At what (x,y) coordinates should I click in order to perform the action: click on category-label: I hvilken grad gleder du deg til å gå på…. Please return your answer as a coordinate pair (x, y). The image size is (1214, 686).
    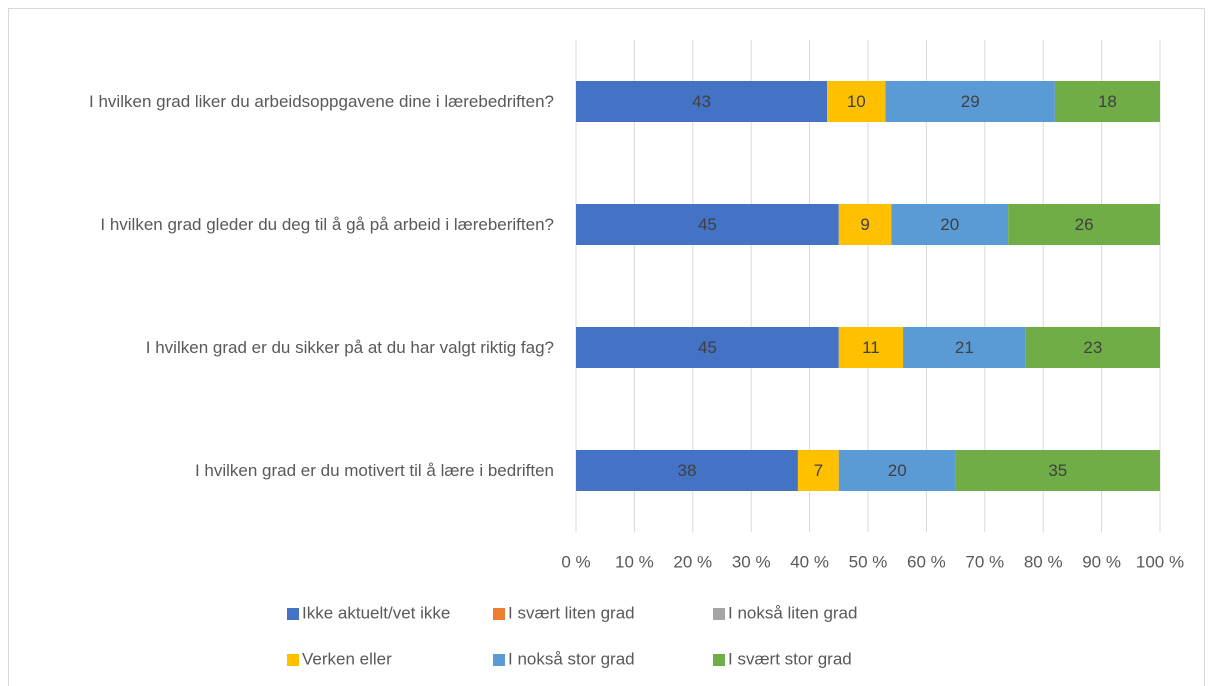
    Looking at the image, I should click on (277, 225).